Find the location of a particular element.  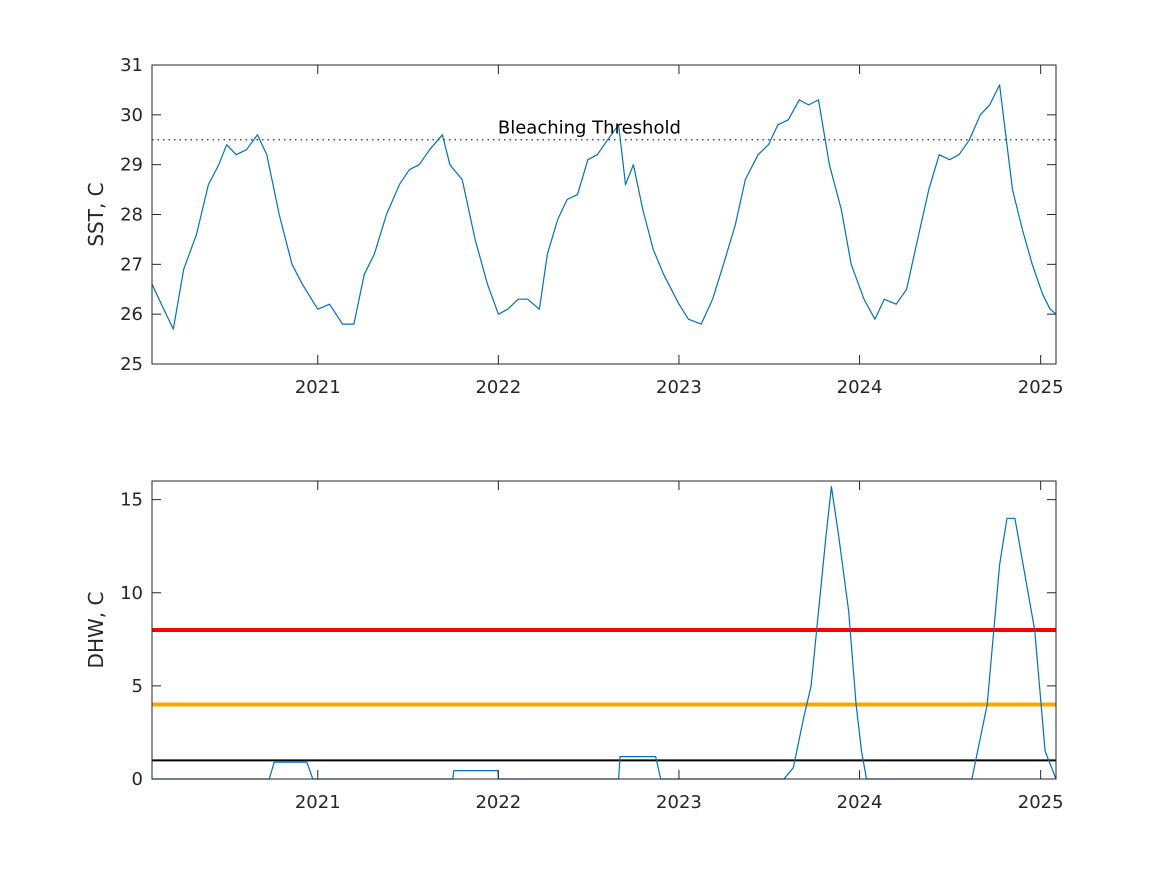

sst-y-tick-label: 26 is located at coordinates (131, 314).